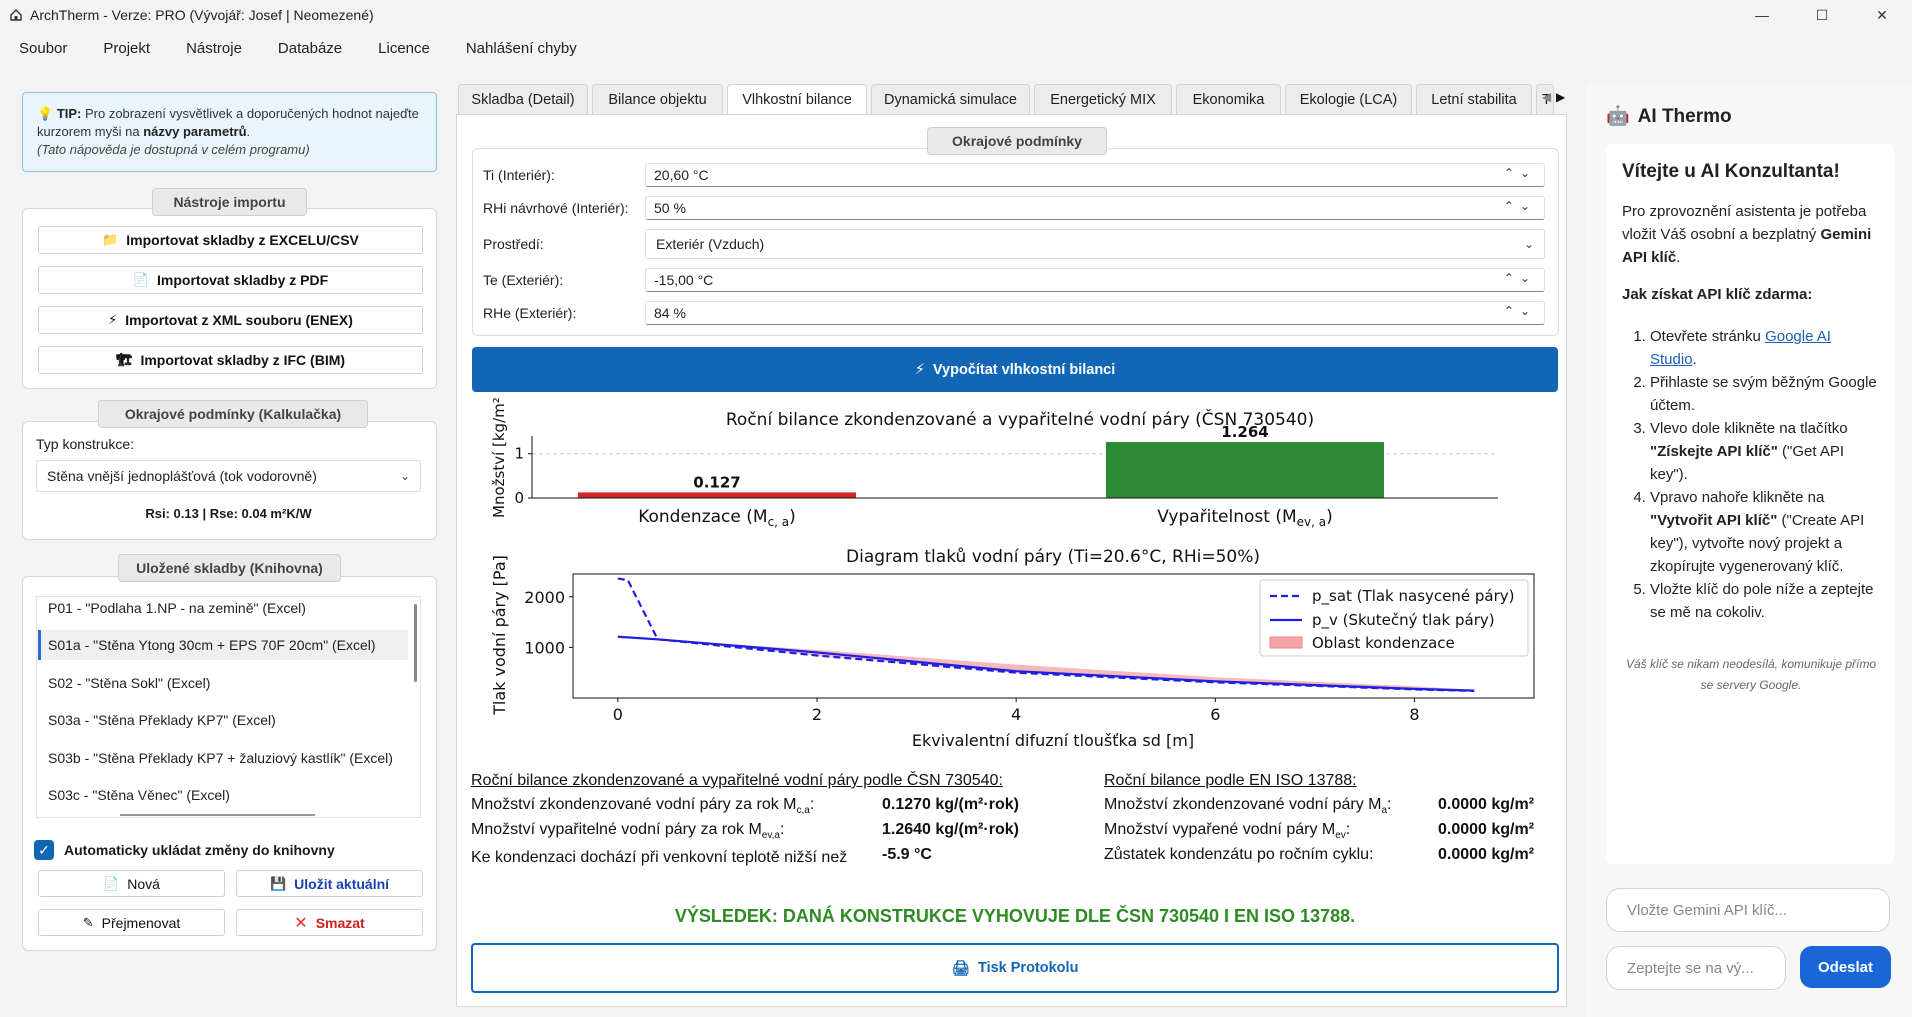 This screenshot has width=1912, height=1017. I want to click on rename-button: ✎ Přejmenovat, so click(131, 922).